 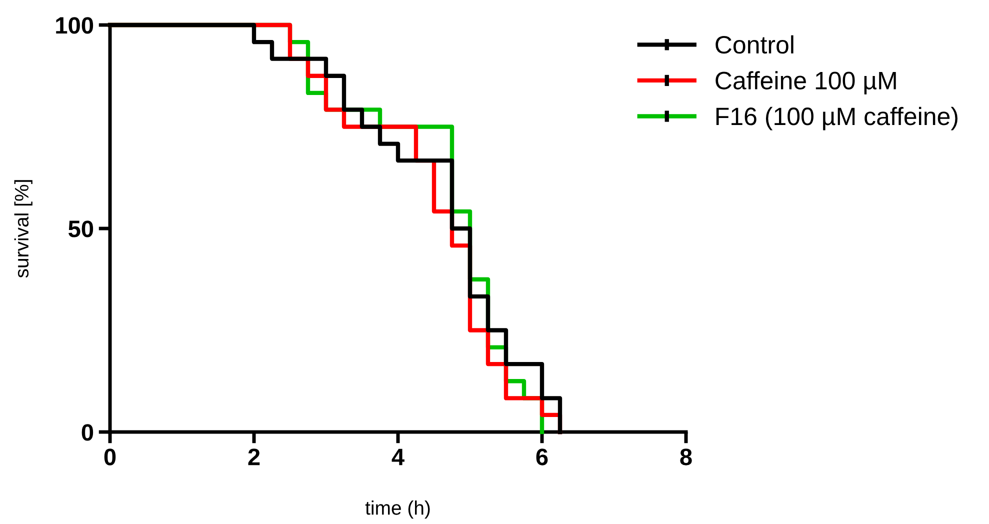 What do you see at coordinates (397, 509) in the screenshot?
I see `x-axis-title: time (h)` at bounding box center [397, 509].